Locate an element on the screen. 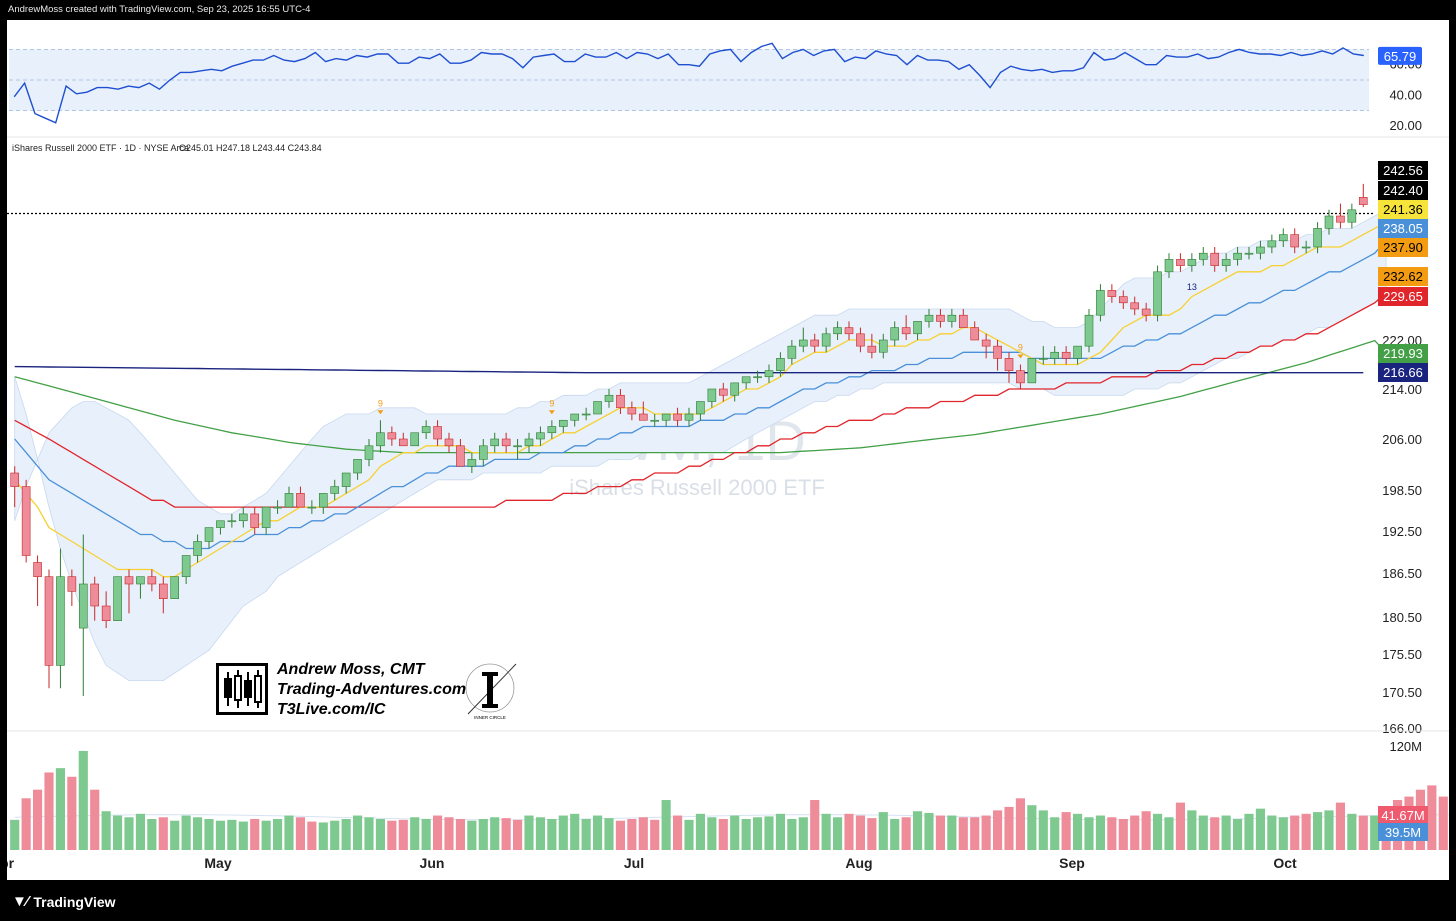 The height and width of the screenshot is (921, 1456). time-axis-label: Sep is located at coordinates (1072, 863).